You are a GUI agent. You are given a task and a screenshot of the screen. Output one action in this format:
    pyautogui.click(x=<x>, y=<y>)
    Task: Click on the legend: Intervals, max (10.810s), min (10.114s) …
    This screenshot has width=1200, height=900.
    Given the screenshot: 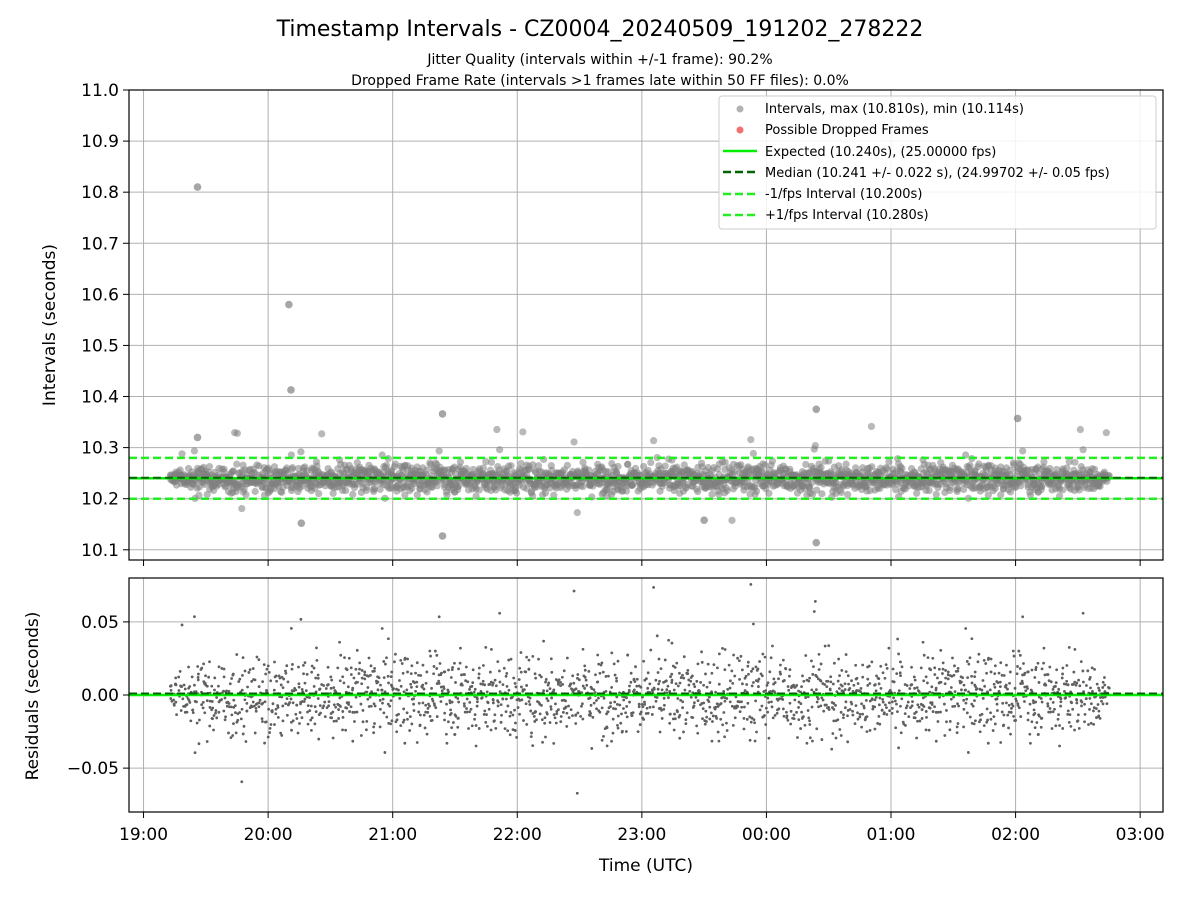 What is the action you would take?
    pyautogui.click(x=937, y=162)
    